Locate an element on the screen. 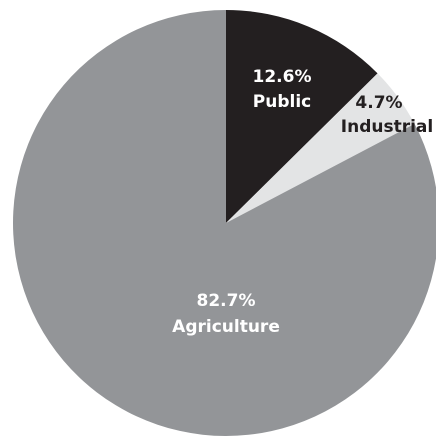 This screenshot has width=436, height=438. industrial-name-label: Industrial is located at coordinates (387, 127).